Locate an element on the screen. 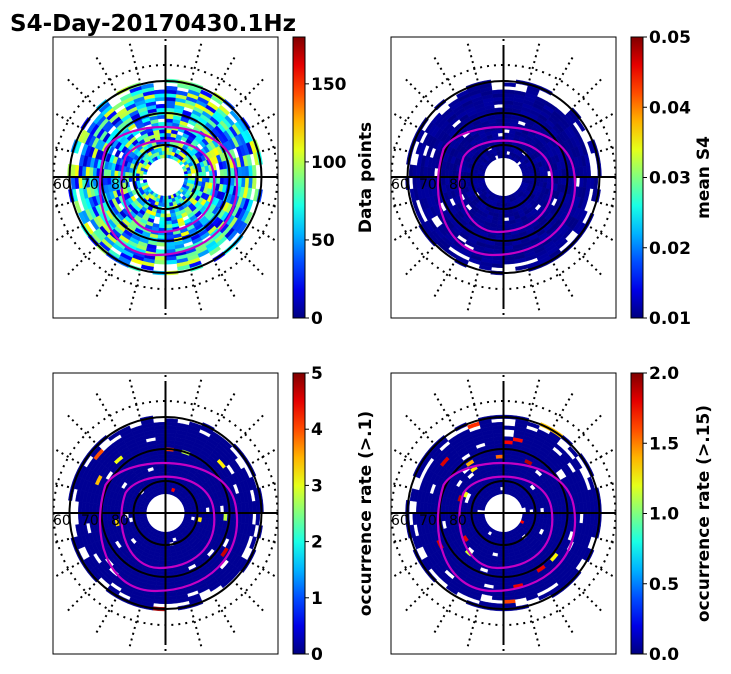  colorbar-tick-label: 0.01 is located at coordinates (670, 319).